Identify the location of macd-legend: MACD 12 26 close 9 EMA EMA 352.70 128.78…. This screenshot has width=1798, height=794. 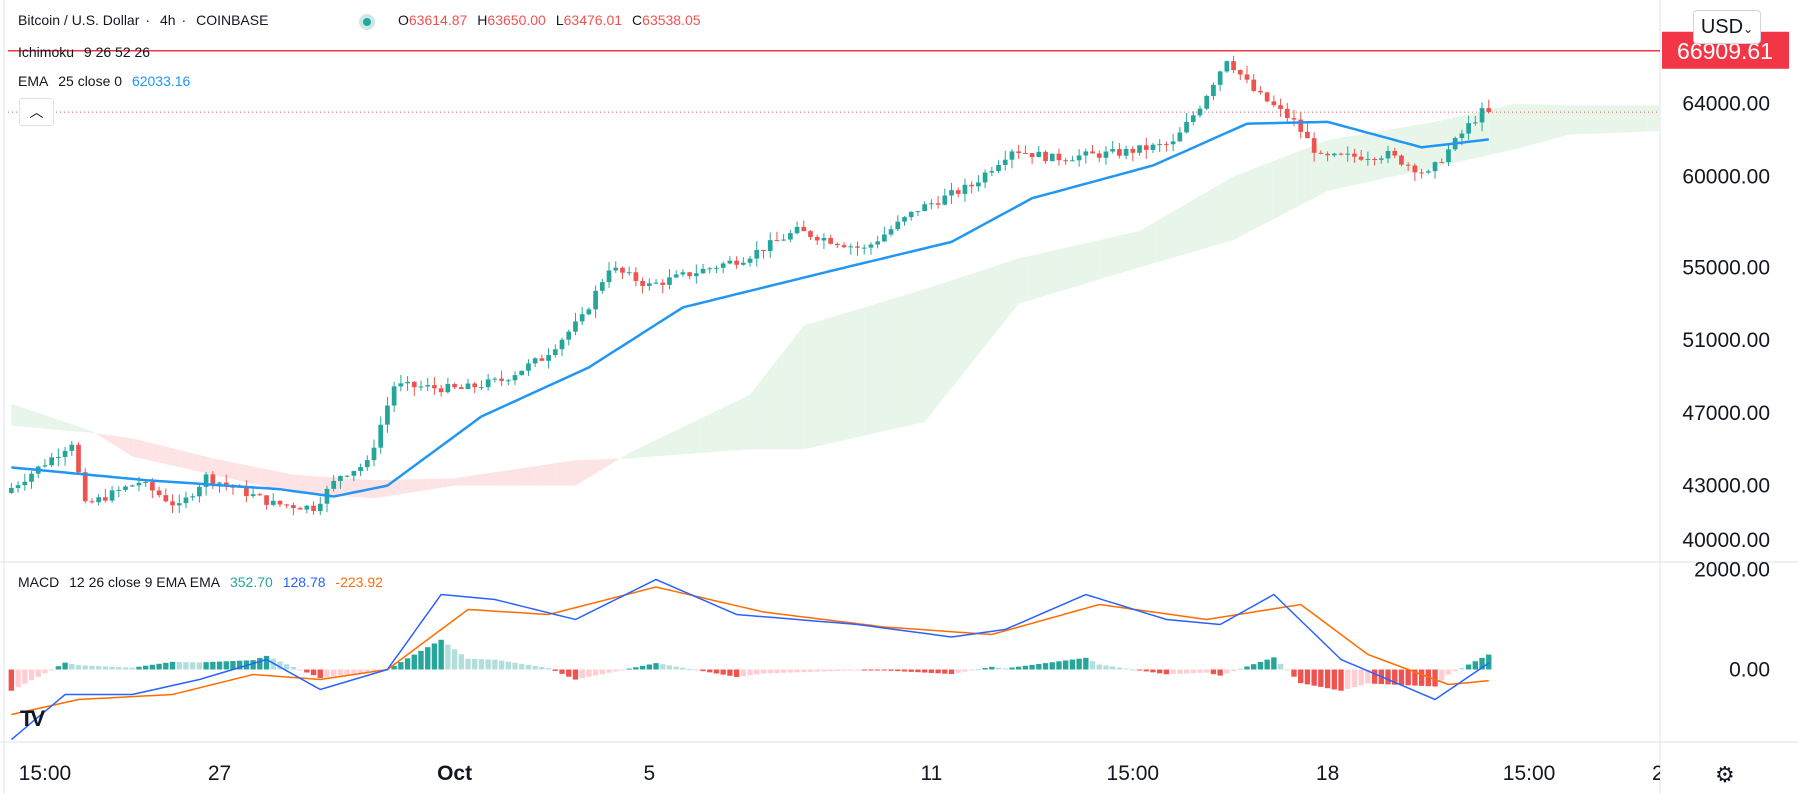
(203, 582).